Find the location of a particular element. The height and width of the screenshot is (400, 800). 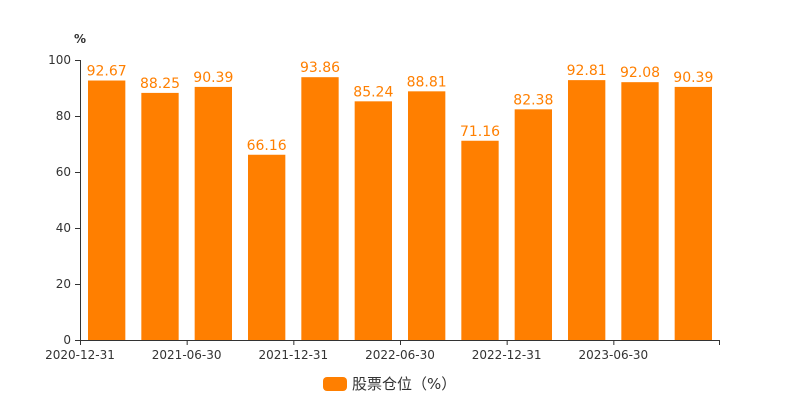

x-tick-label: 2023-06-30 is located at coordinates (613, 355).